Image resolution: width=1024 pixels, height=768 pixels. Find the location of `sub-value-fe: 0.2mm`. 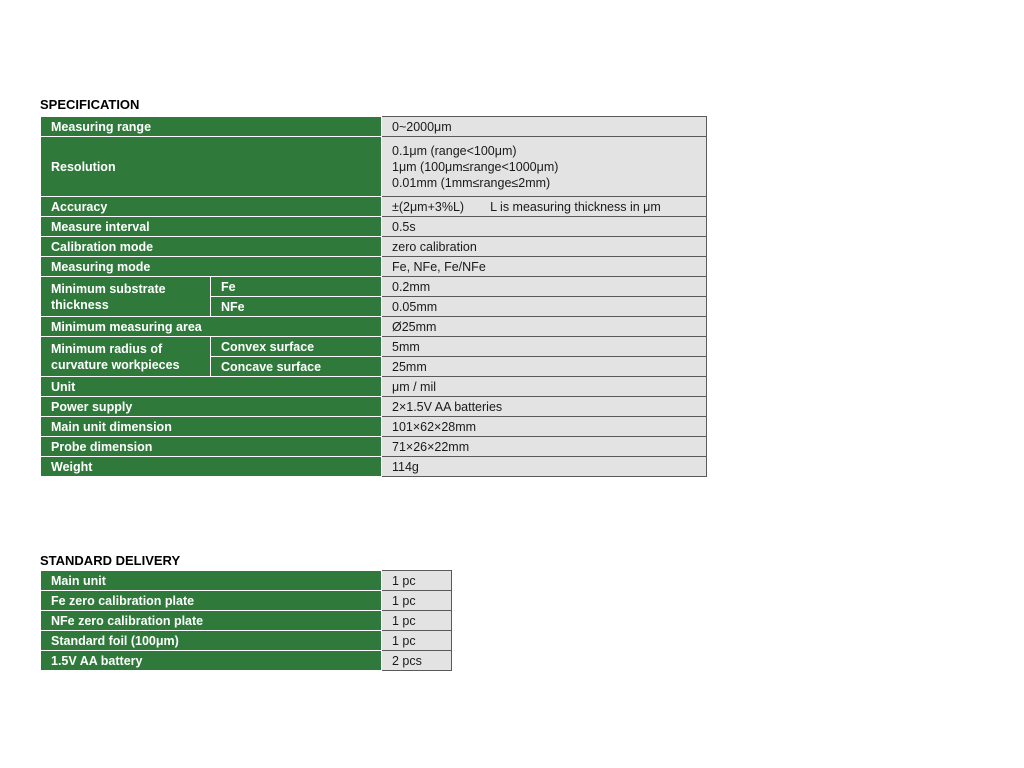

sub-value-fe: 0.2mm is located at coordinates (544, 286).